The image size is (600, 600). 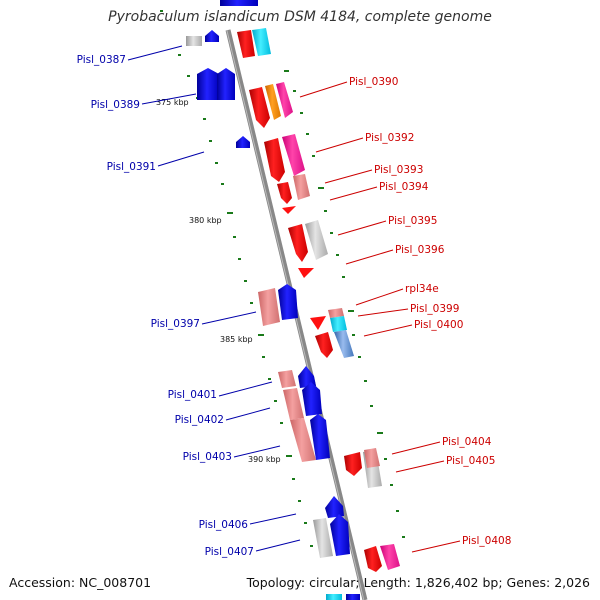 What do you see at coordinates (194, 41) in the screenshot?
I see `gene-pisl-0387-gray` at bounding box center [194, 41].